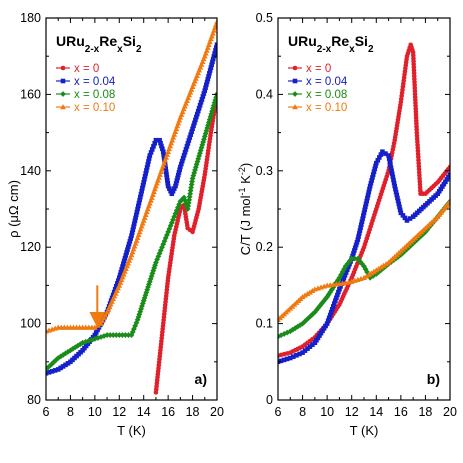 This screenshot has height=463, width=463. What do you see at coordinates (327, 412) in the screenshot?
I see `x-tick-label: 10` at bounding box center [327, 412].